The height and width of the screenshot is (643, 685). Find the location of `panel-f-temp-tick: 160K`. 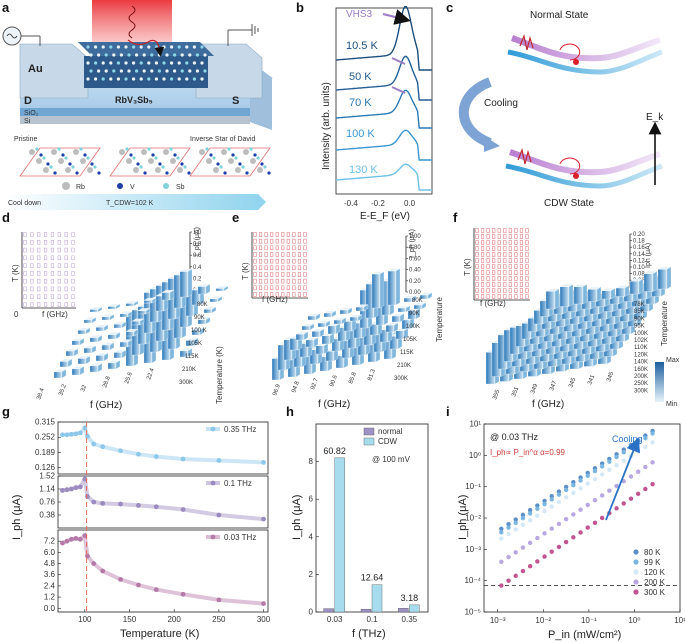

panel-f-temp-tick: 160K is located at coordinates (641, 370).